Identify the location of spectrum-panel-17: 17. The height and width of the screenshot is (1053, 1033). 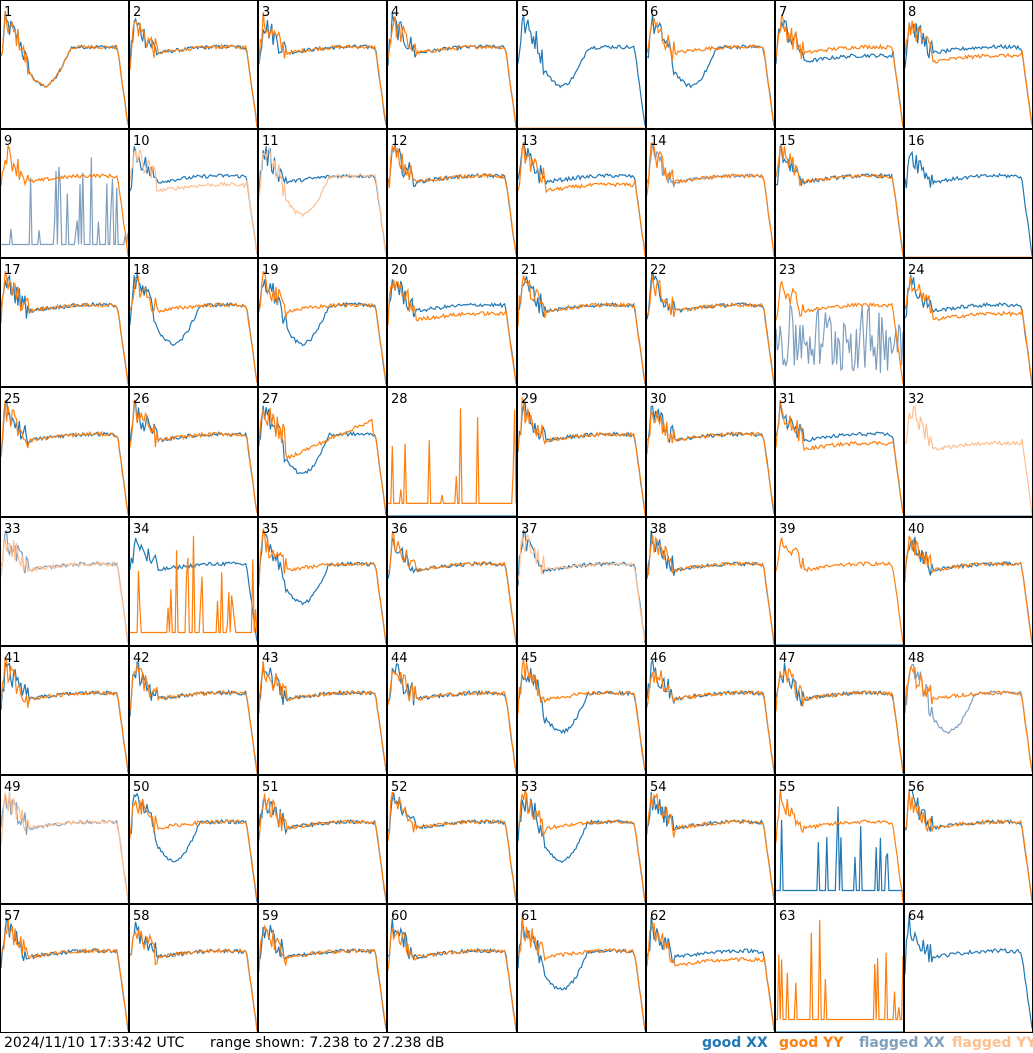
(64, 322).